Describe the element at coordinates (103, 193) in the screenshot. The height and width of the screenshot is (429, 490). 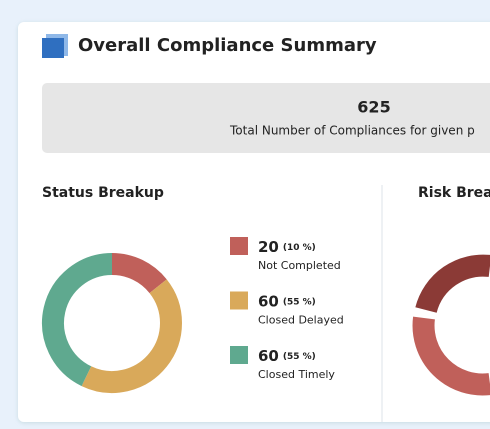
I see `section-title: Status Breakup` at that location.